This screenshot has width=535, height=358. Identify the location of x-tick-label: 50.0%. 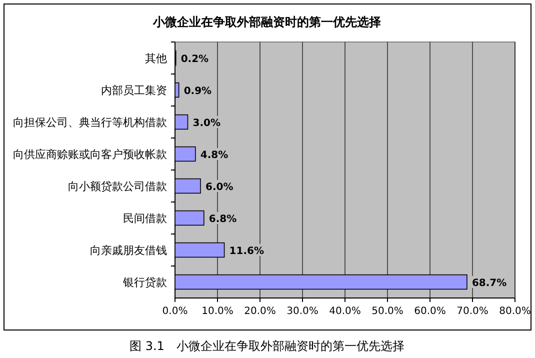
(388, 311).